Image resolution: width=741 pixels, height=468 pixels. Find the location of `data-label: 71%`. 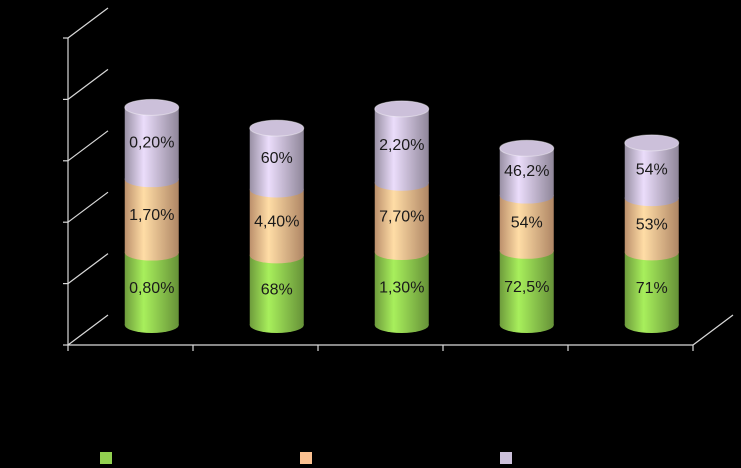

data-label: 71% is located at coordinates (652, 288).